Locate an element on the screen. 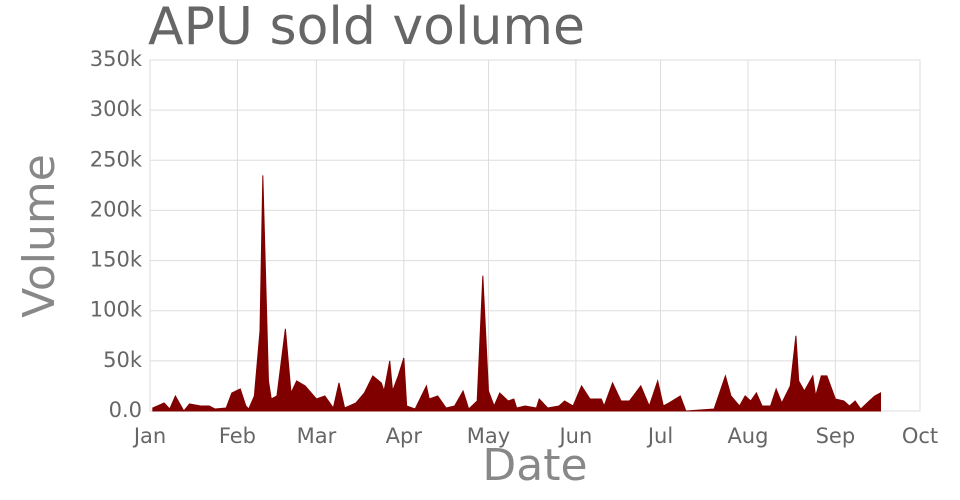  x-tick-label: Apr is located at coordinates (404, 436).